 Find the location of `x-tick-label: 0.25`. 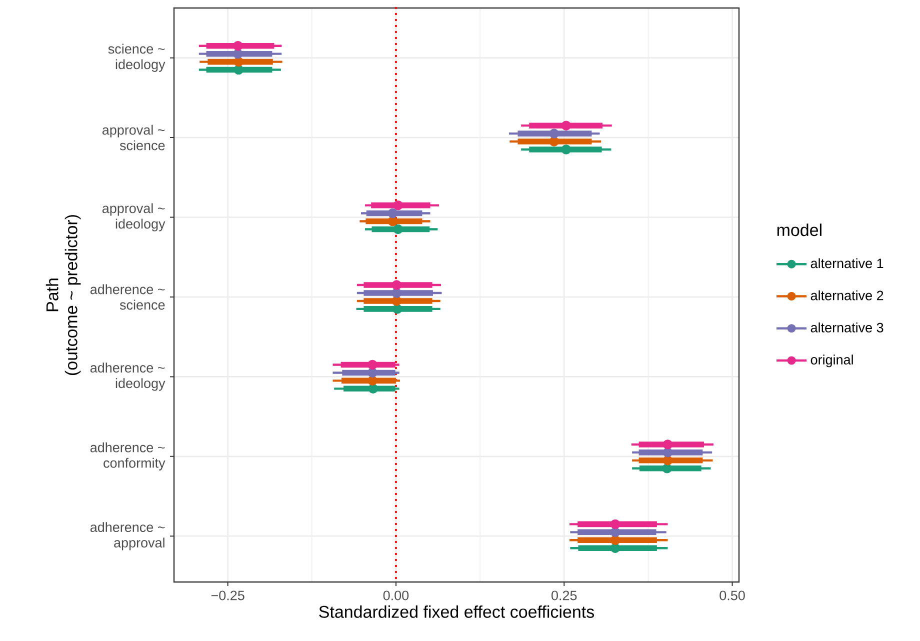

x-tick-label: 0.25 is located at coordinates (564, 595).